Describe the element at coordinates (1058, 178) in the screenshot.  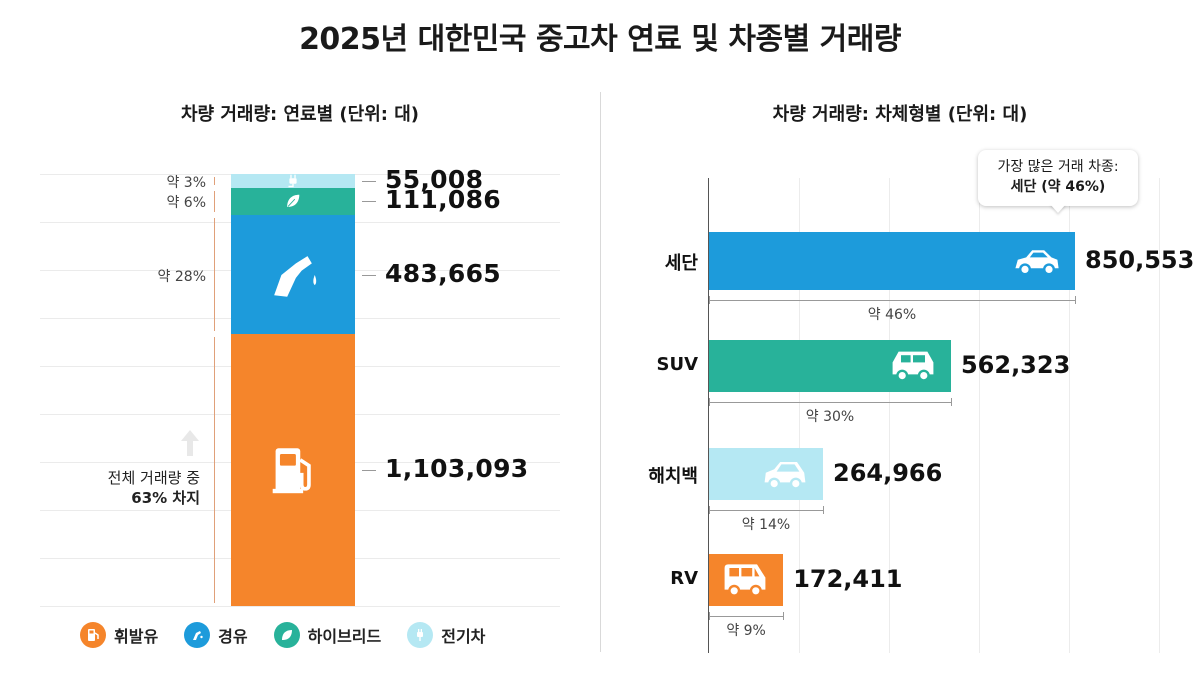
I see `top-type-callout: 가장 많은 거래 차종: 세단 (약 46%)` at that location.